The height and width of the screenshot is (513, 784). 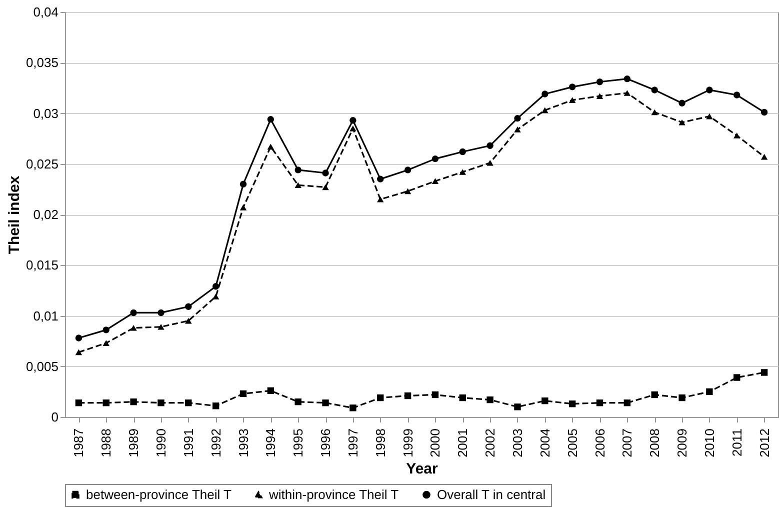 I want to click on x-tick-label: 1999, so click(x=408, y=443).